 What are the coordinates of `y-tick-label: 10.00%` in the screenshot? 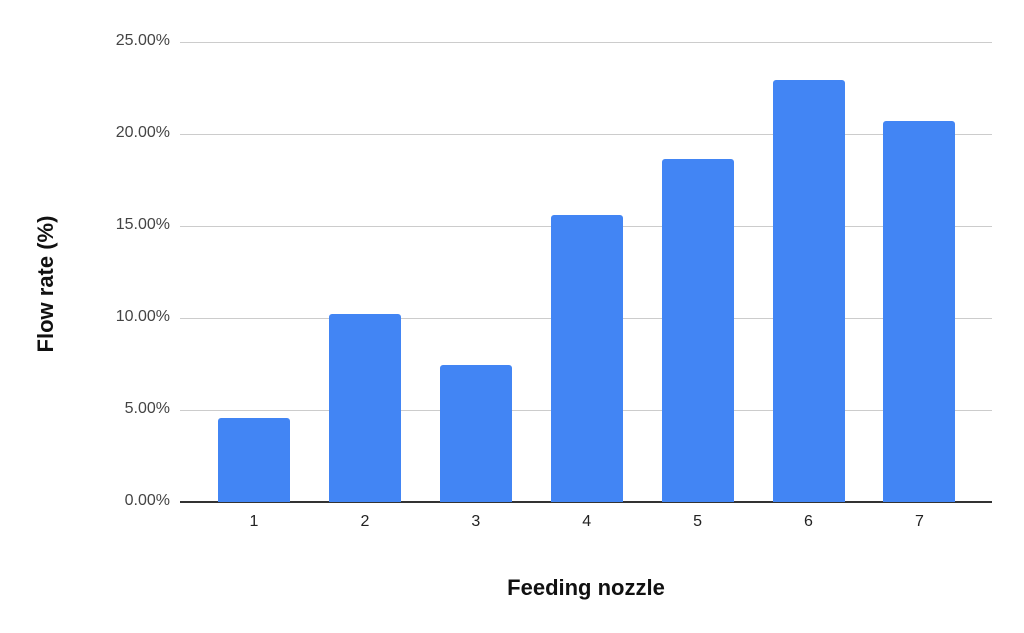 It's located at (142, 316).